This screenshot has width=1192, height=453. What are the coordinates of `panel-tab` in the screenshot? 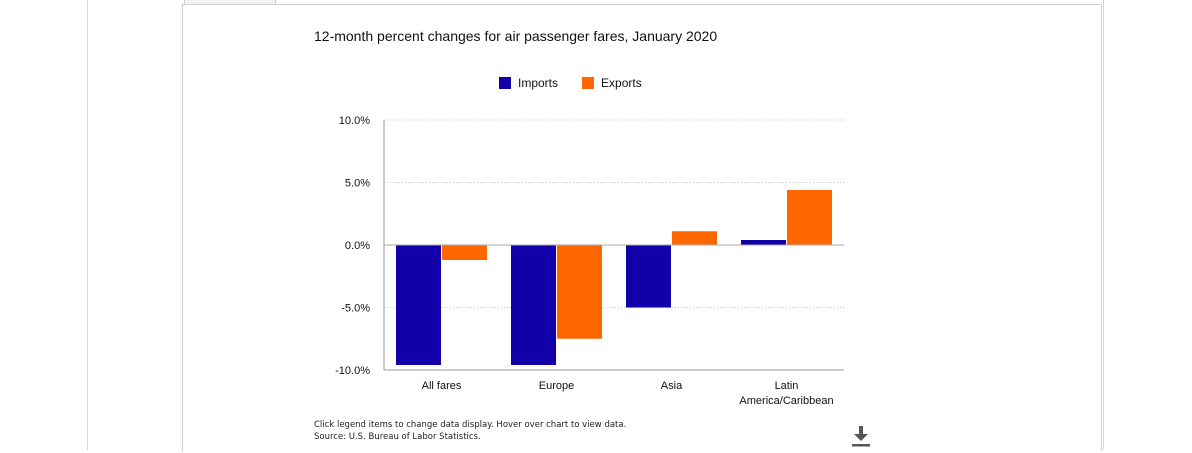 It's located at (230, 2).